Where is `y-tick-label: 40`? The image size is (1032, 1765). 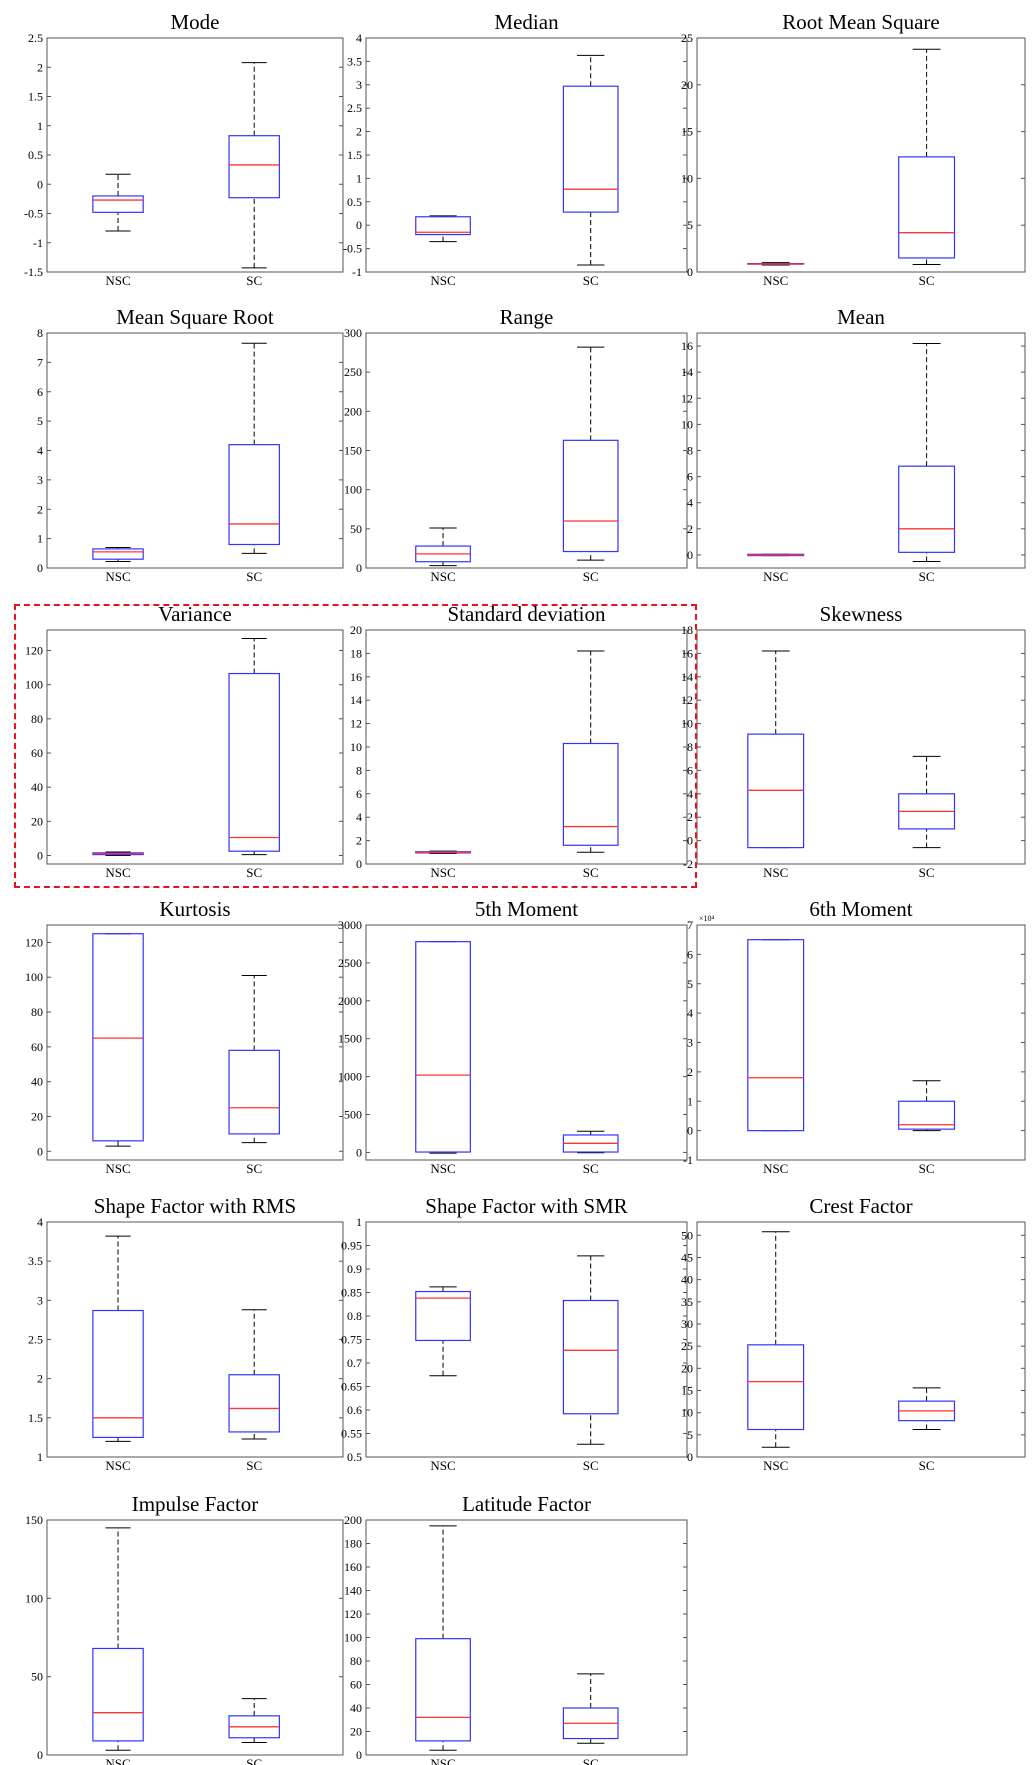
y-tick-label: 40 is located at coordinates (356, 1708).